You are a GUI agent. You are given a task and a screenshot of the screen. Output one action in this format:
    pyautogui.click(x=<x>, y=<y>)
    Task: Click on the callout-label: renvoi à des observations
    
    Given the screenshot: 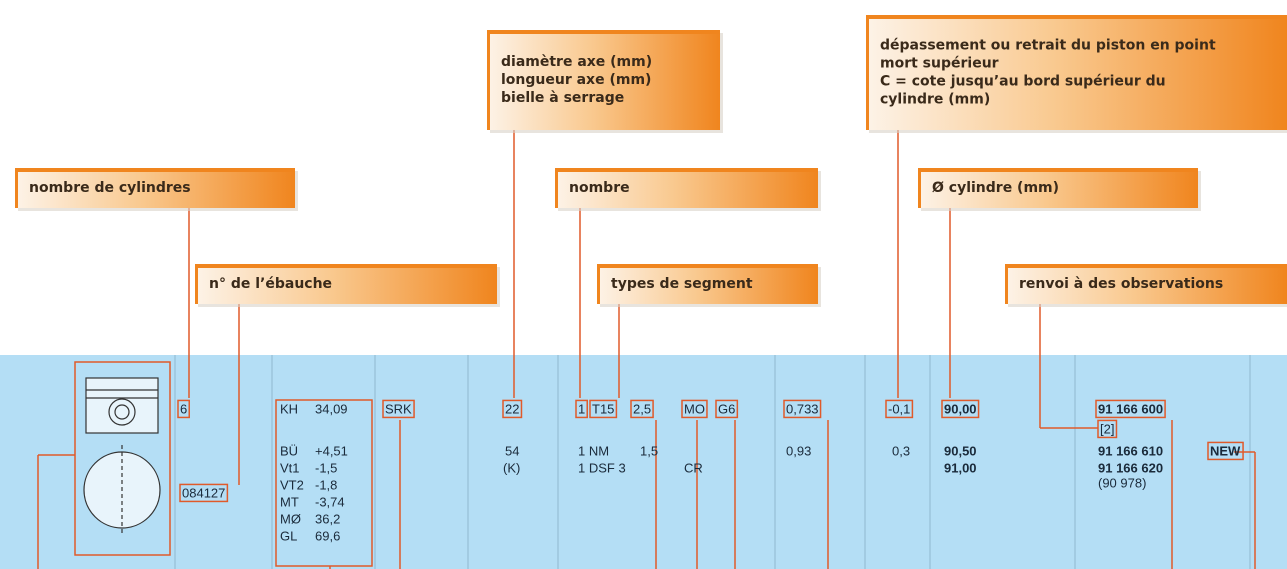 What is the action you would take?
    pyautogui.click(x=1121, y=284)
    